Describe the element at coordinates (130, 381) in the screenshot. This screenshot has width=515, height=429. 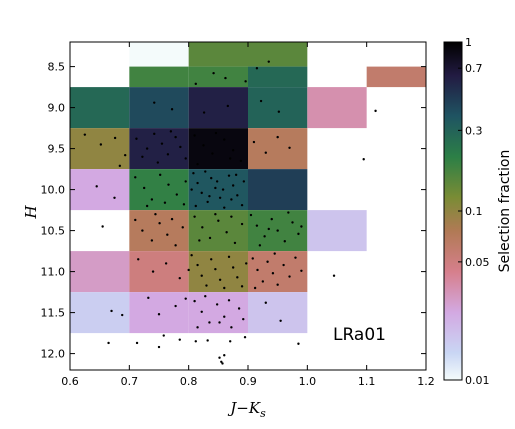
I see `x-tick-label: 0.7` at that location.